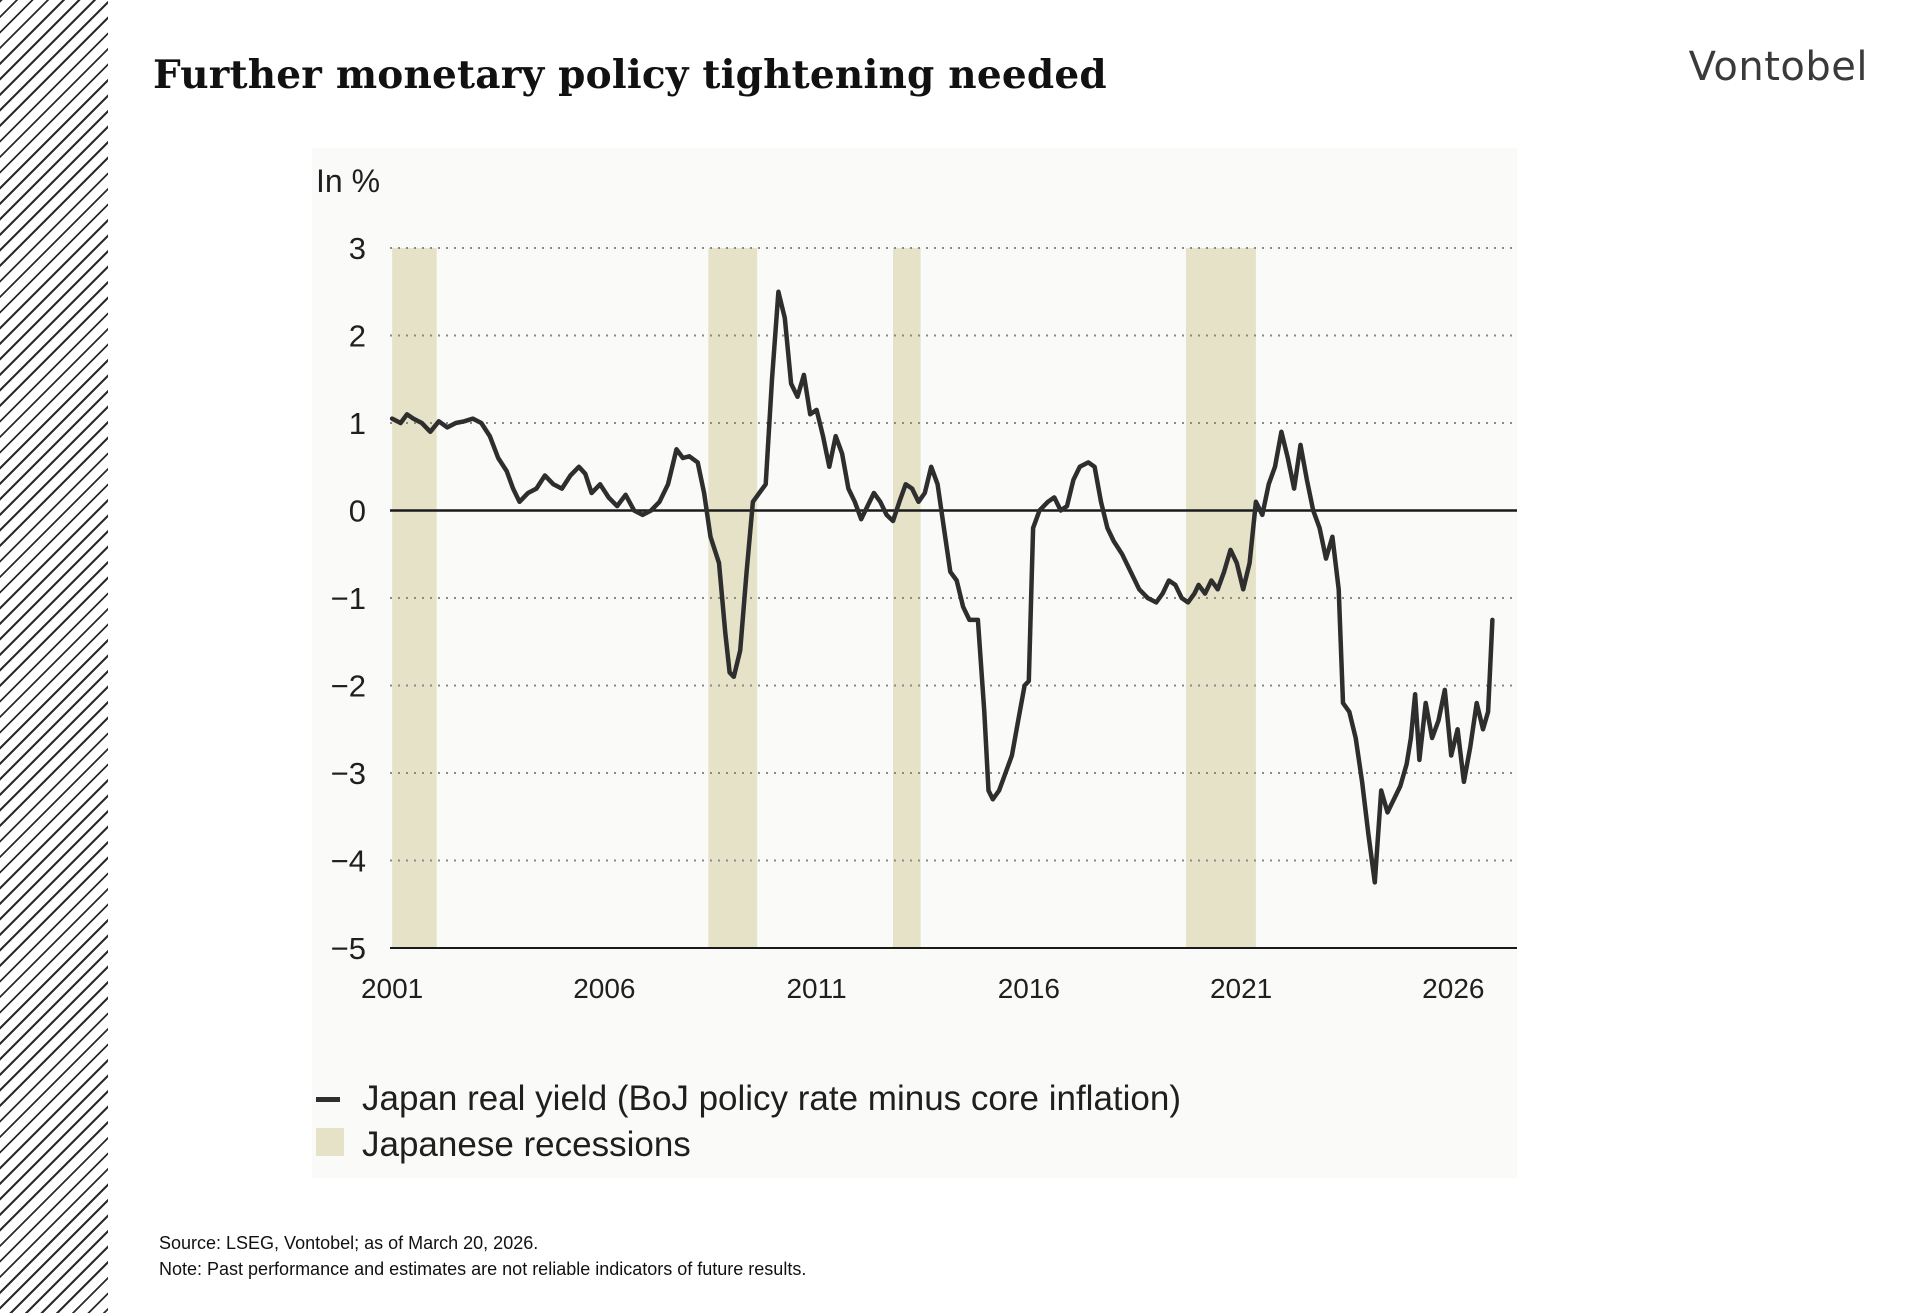  I want to click on y-tick-label: 0, so click(357, 511).